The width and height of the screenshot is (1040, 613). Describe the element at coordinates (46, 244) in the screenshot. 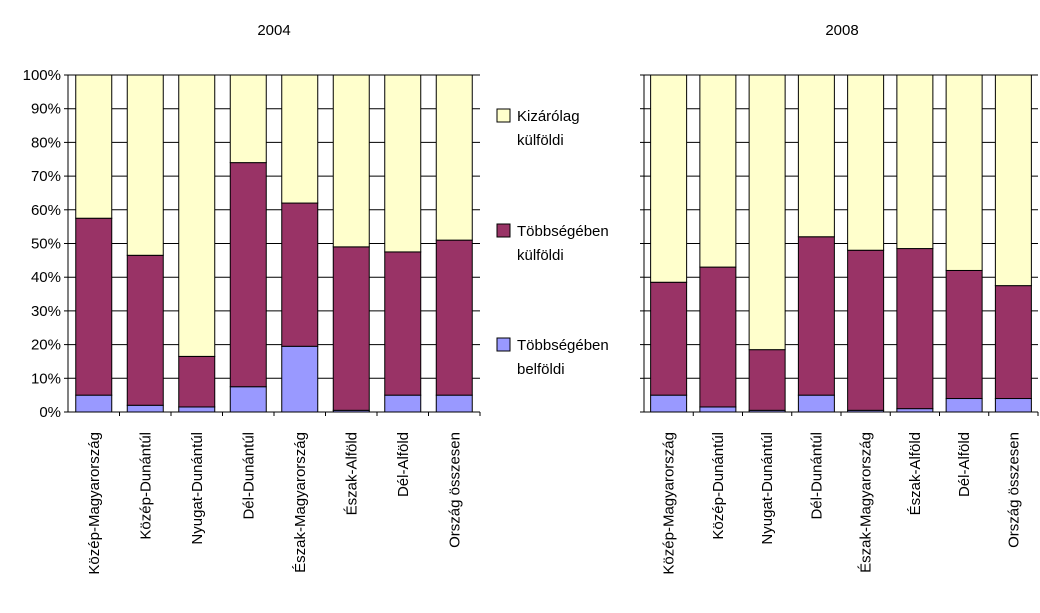

I see `y-tick-label: 50%` at that location.